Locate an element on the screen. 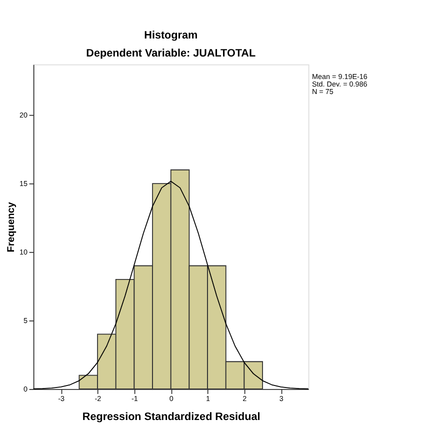 This screenshot has width=431, height=439. text: Mean = 9.19E-16 is located at coordinates (340, 76).